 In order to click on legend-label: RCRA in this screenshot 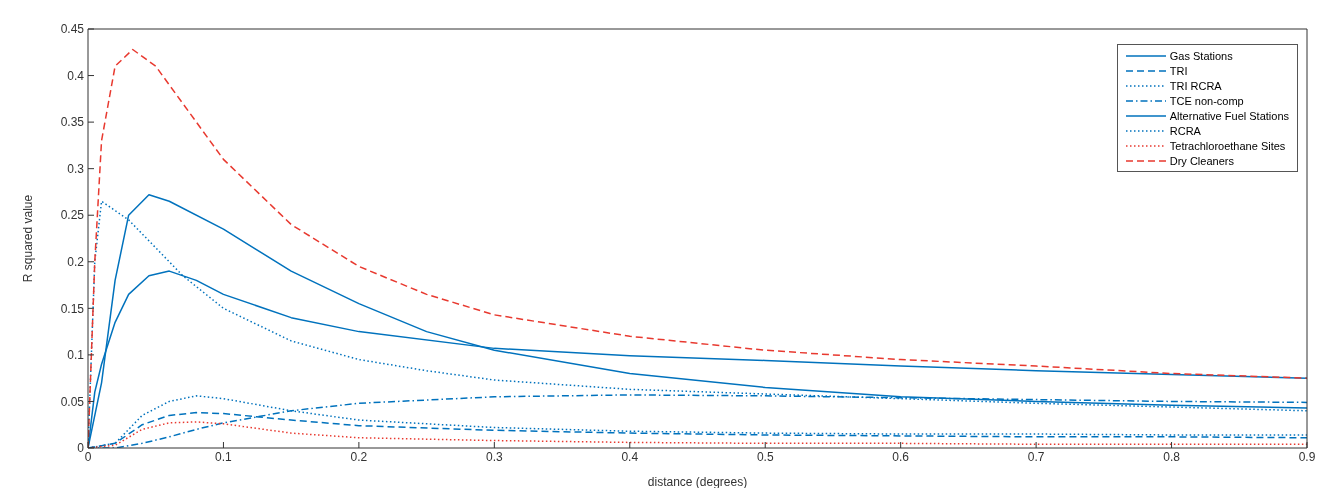, I will do `click(1185, 130)`.